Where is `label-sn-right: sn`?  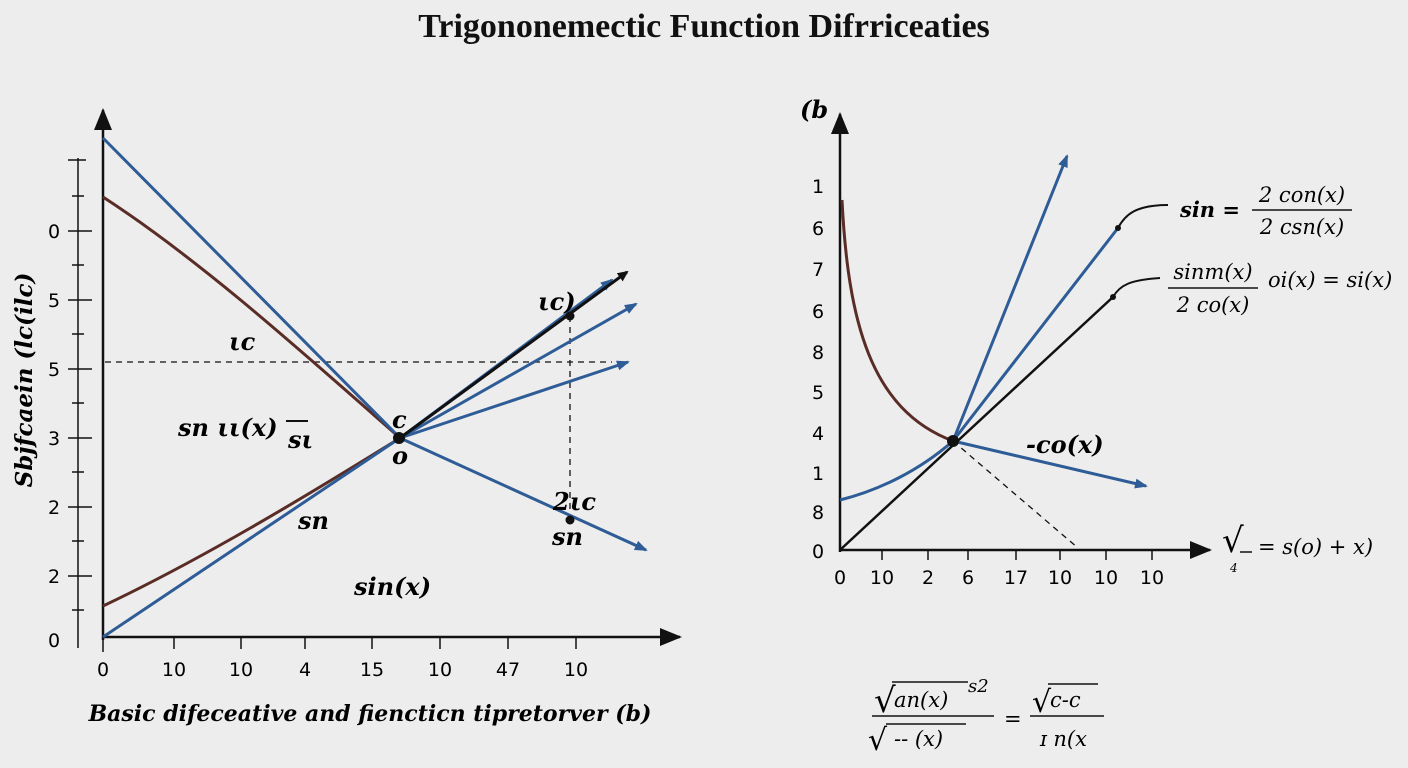
label-sn-right: sn is located at coordinates (567, 536).